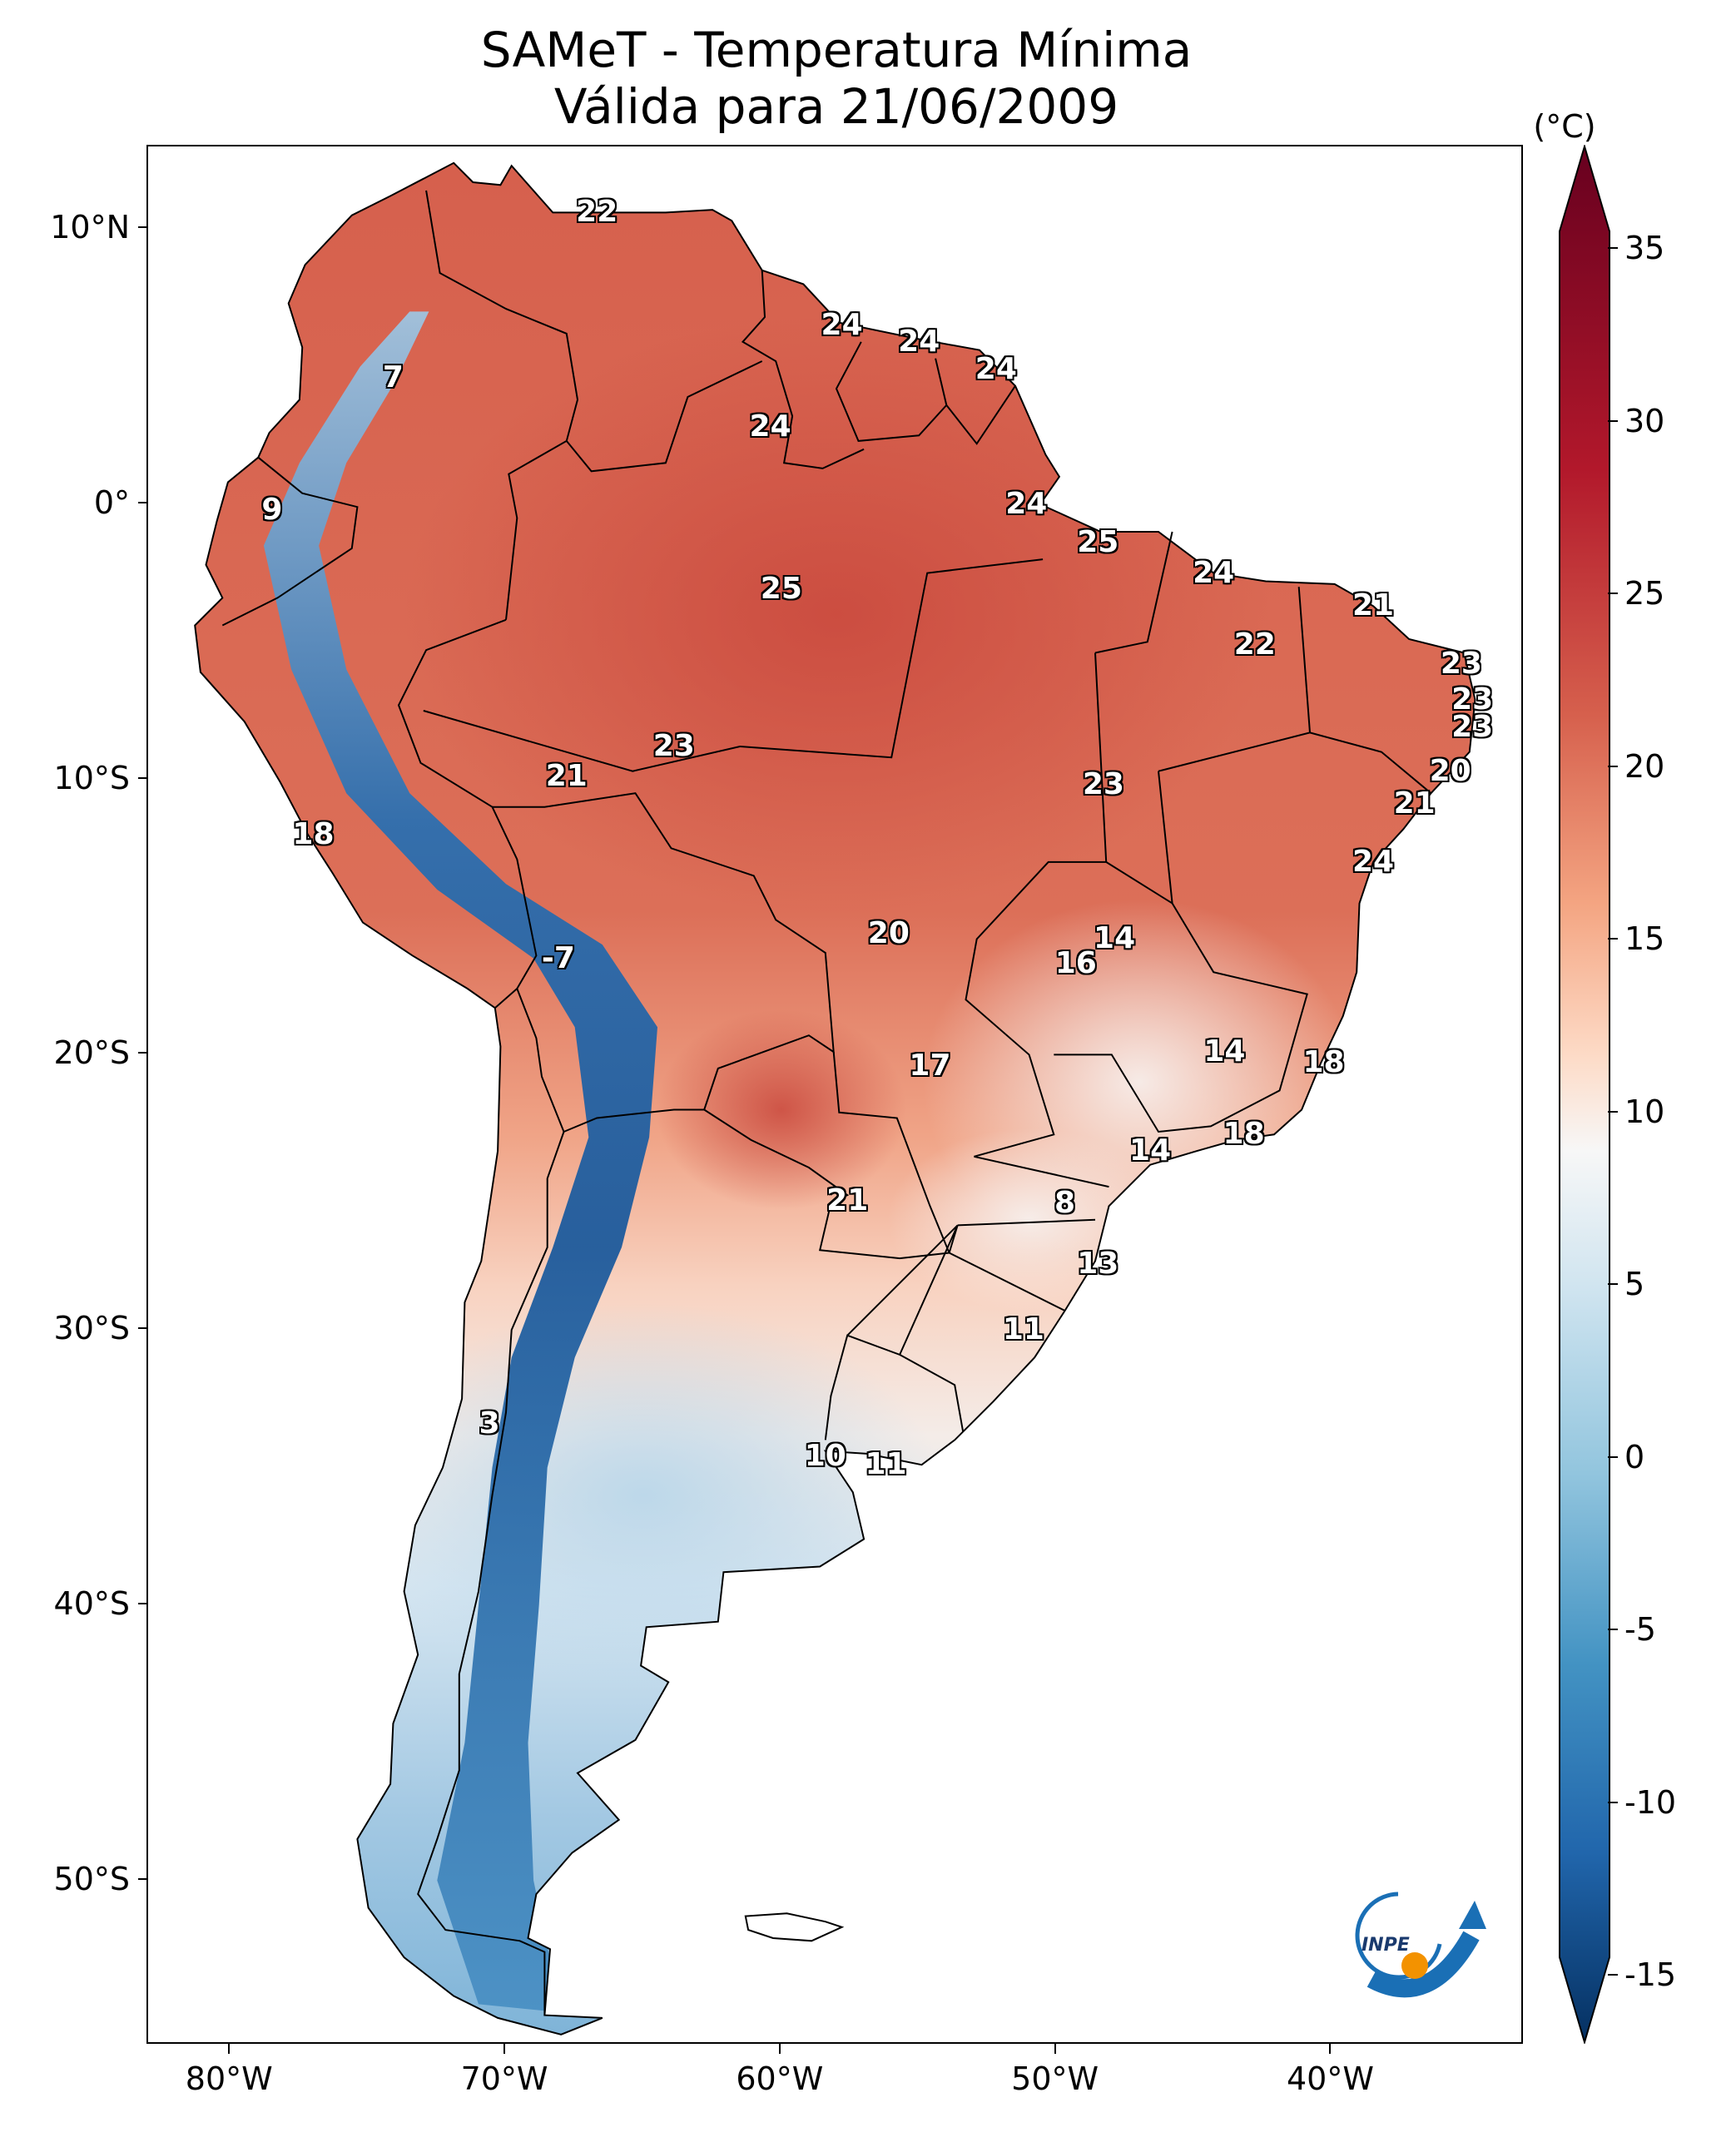 The image size is (1736, 2152). Describe the element at coordinates (1098, 1263) in the screenshot. I see `temperature-label: 13` at that location.